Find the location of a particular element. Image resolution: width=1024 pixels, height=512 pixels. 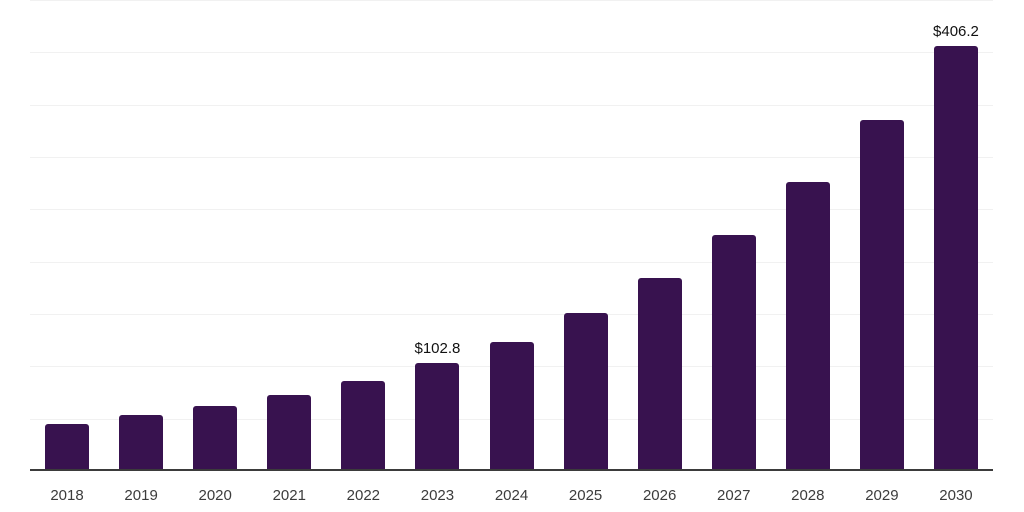

bar-2018 is located at coordinates (67, 447).